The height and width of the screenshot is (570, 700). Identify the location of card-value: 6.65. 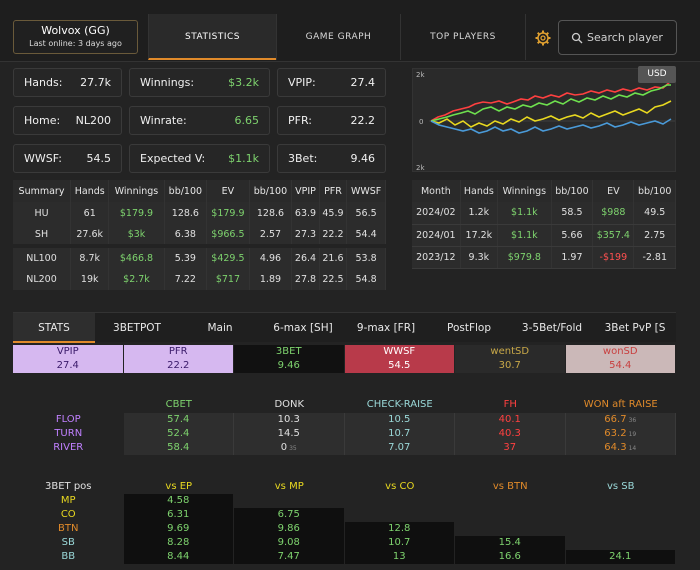
(247, 120).